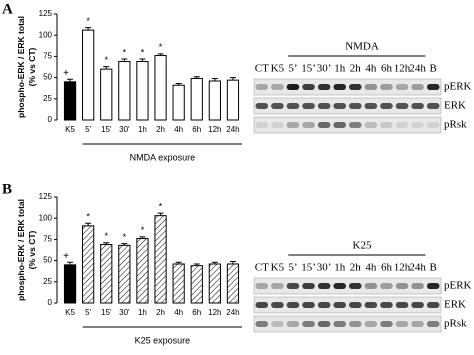  What do you see at coordinates (88, 312) in the screenshot?
I see `x-tick-label: 5'` at bounding box center [88, 312].